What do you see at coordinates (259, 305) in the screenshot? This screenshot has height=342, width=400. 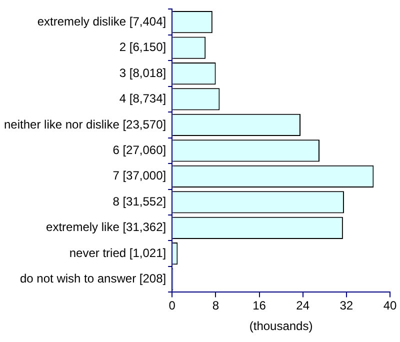 I see `x-tick-label: 16` at bounding box center [259, 305].